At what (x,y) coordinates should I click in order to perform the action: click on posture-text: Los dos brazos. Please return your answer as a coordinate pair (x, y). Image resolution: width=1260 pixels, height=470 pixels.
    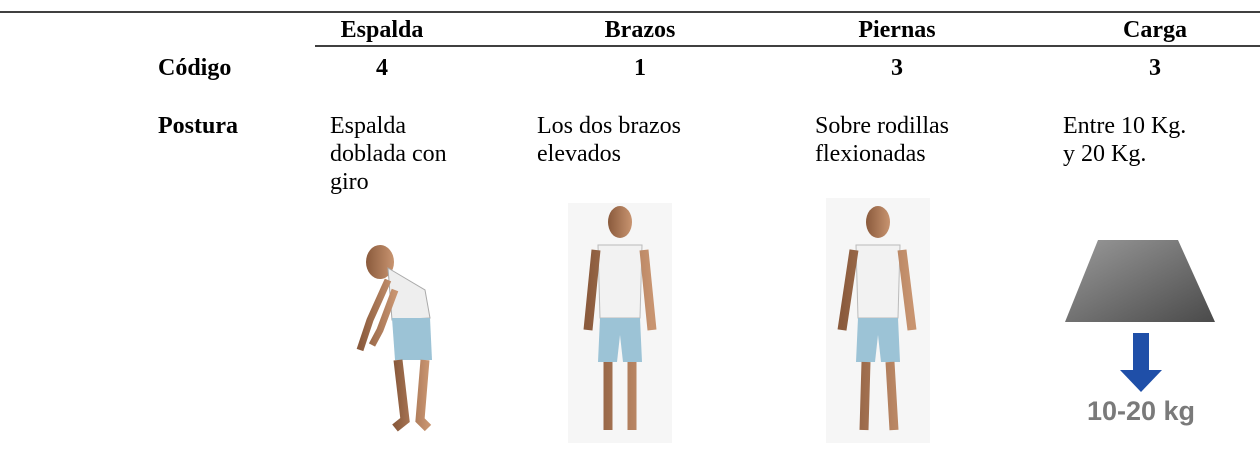
    Looking at the image, I should click on (609, 126).